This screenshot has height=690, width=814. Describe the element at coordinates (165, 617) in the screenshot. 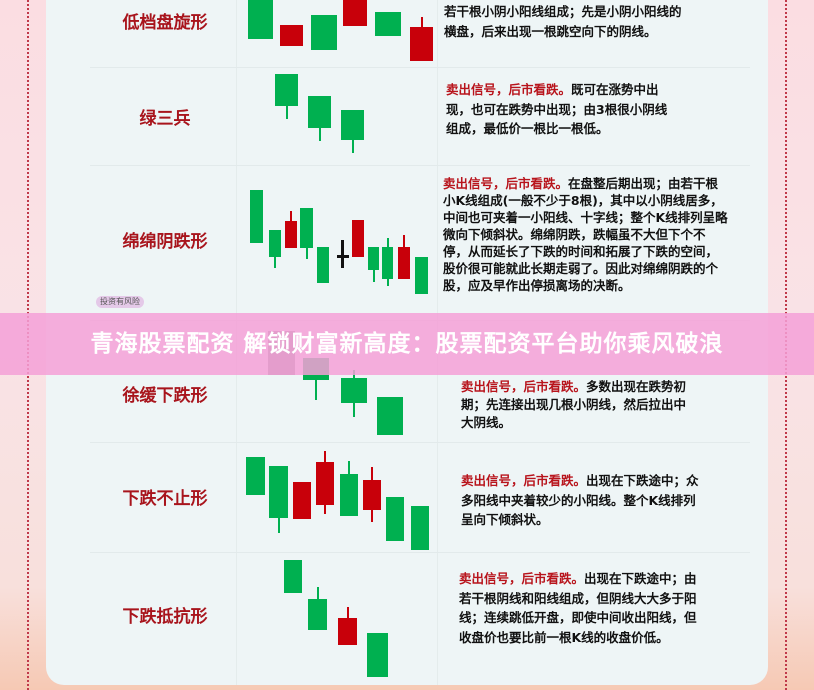

I see `pattern-name: 下跌抵抗形` at that location.